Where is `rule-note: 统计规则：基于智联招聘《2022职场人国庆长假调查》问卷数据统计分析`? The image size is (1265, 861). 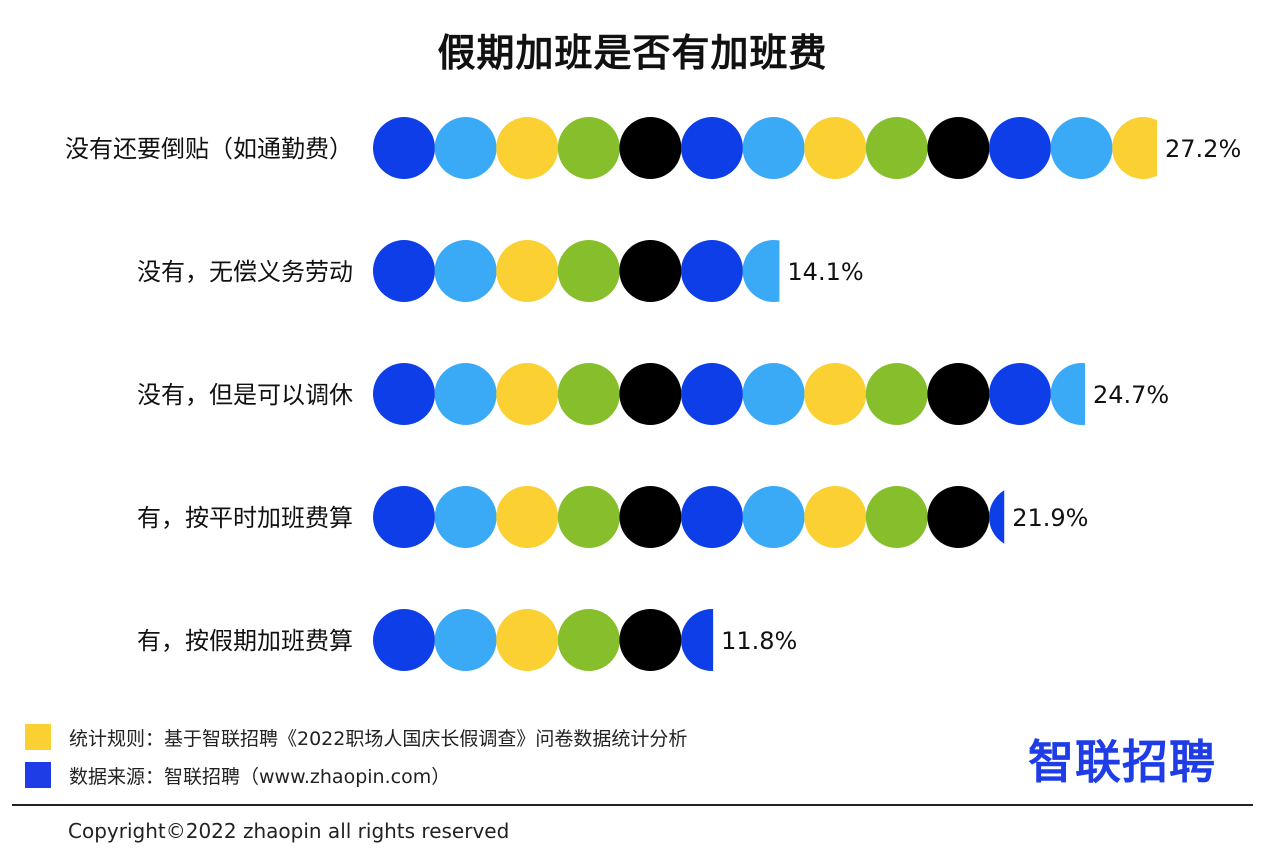 rule-note: 统计规则：基于智联招聘《2022职场人国庆长假调查》问卷数据统计分析 is located at coordinates (356, 737).